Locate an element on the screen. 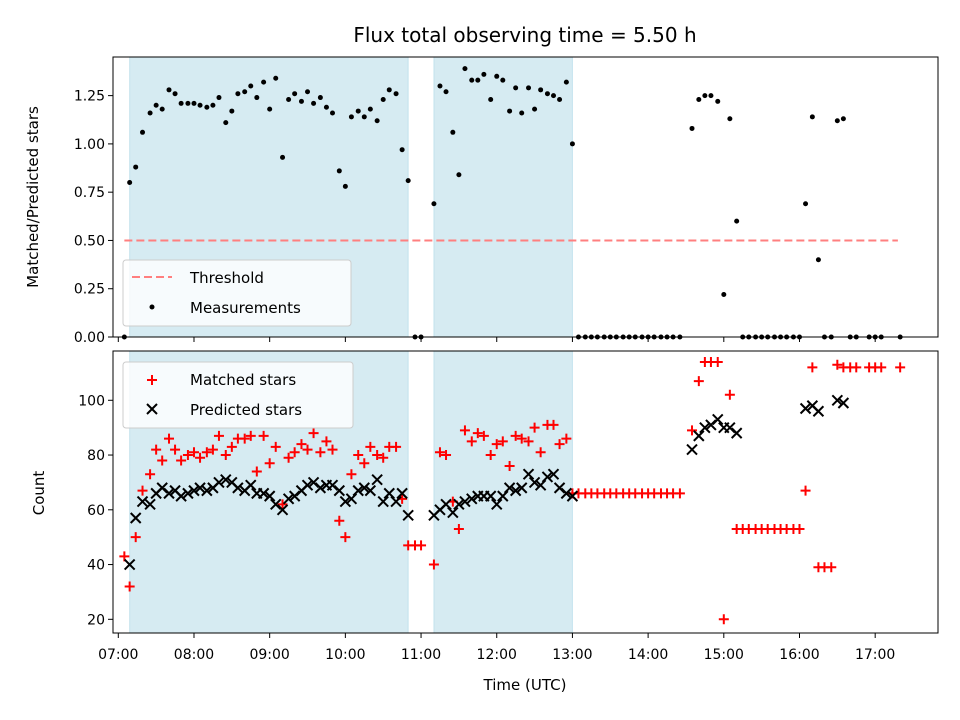 This screenshot has height=720, width=960. x-tick-label: 16:00 is located at coordinates (799, 655).